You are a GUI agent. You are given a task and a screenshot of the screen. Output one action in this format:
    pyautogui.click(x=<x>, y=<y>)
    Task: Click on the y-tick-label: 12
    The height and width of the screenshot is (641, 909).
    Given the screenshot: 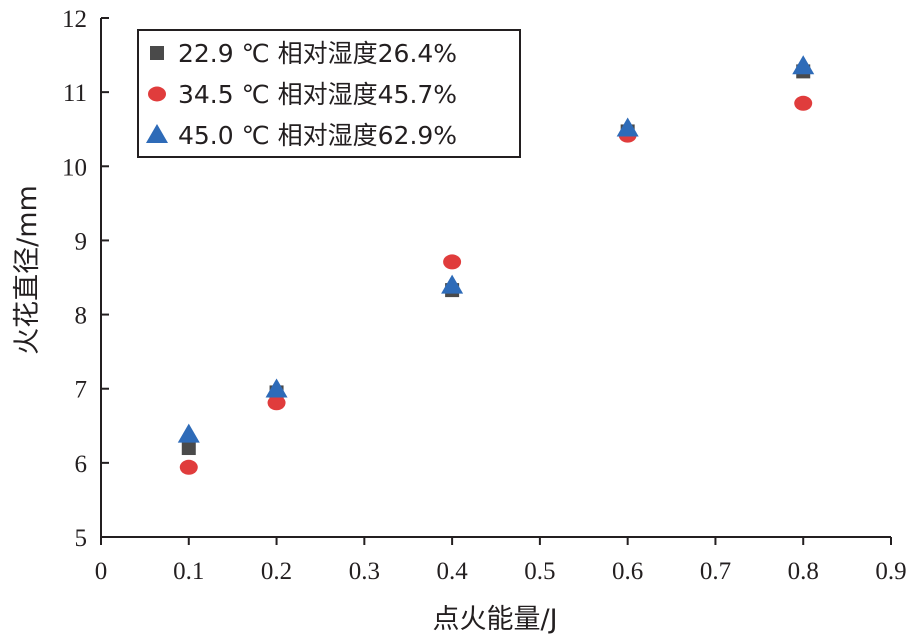 What is the action you would take?
    pyautogui.click(x=74, y=19)
    